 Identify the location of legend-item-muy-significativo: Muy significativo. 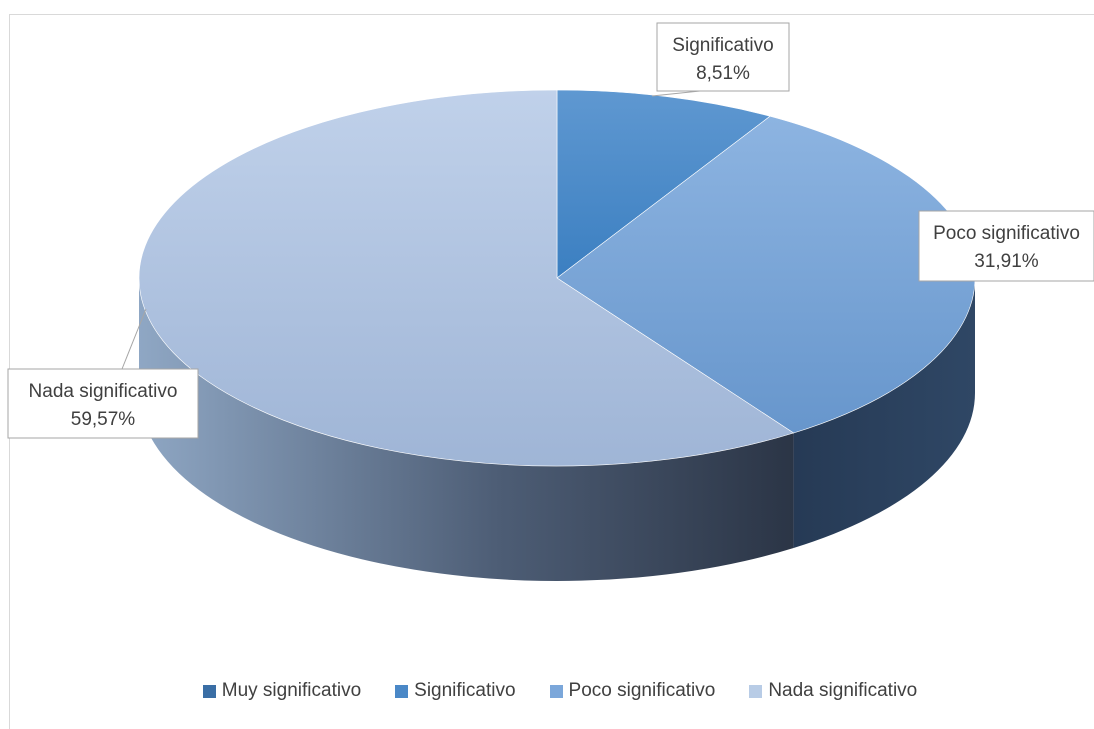
(282, 691).